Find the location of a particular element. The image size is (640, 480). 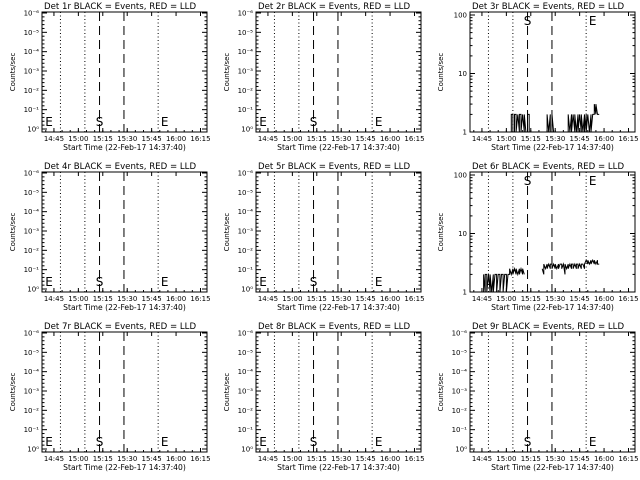

event-rate-series is located at coordinates (541, 275).